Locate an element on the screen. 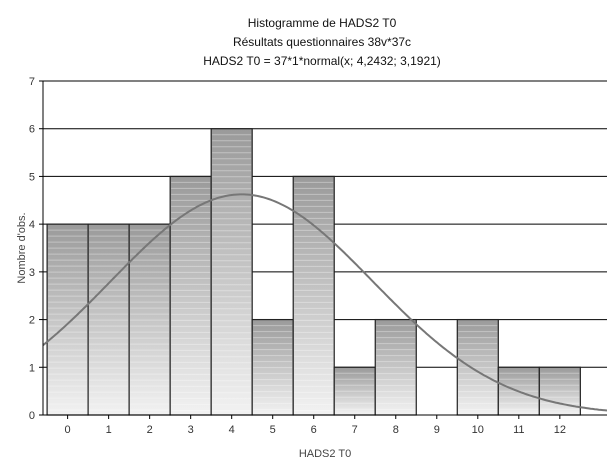 The width and height of the screenshot is (607, 460). y-axis-label: Nombre d'obs. is located at coordinates (22, 247).